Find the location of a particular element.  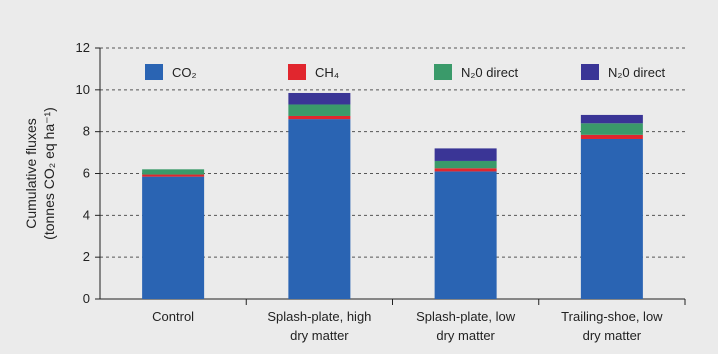

y-tick-label: 0 is located at coordinates (86, 298).